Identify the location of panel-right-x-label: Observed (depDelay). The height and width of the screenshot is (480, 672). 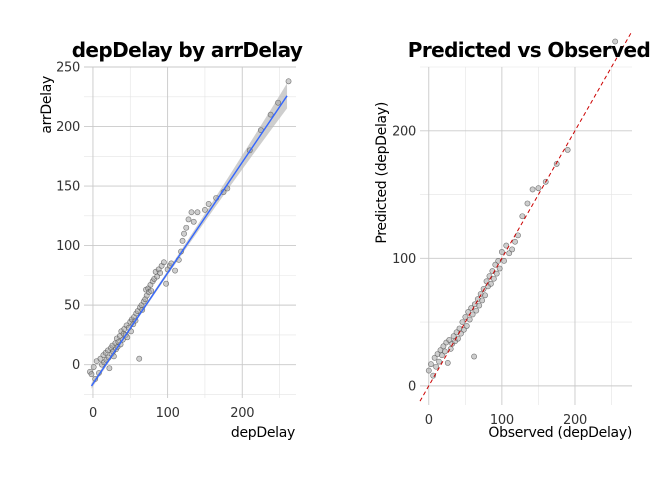
(560, 433).